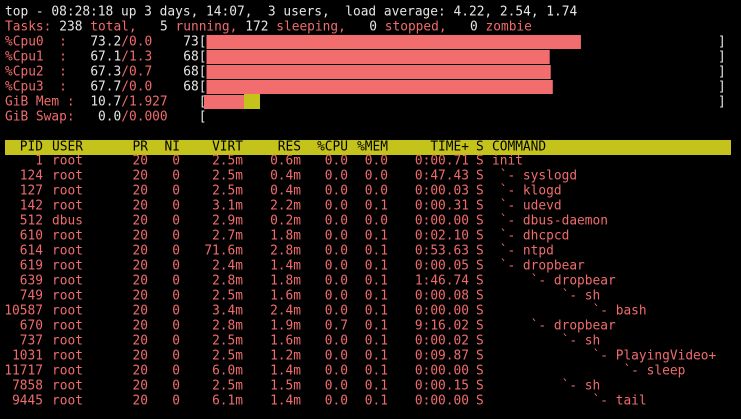  Describe the element at coordinates (39, 161) in the screenshot. I see `cell-pid: 1` at that location.